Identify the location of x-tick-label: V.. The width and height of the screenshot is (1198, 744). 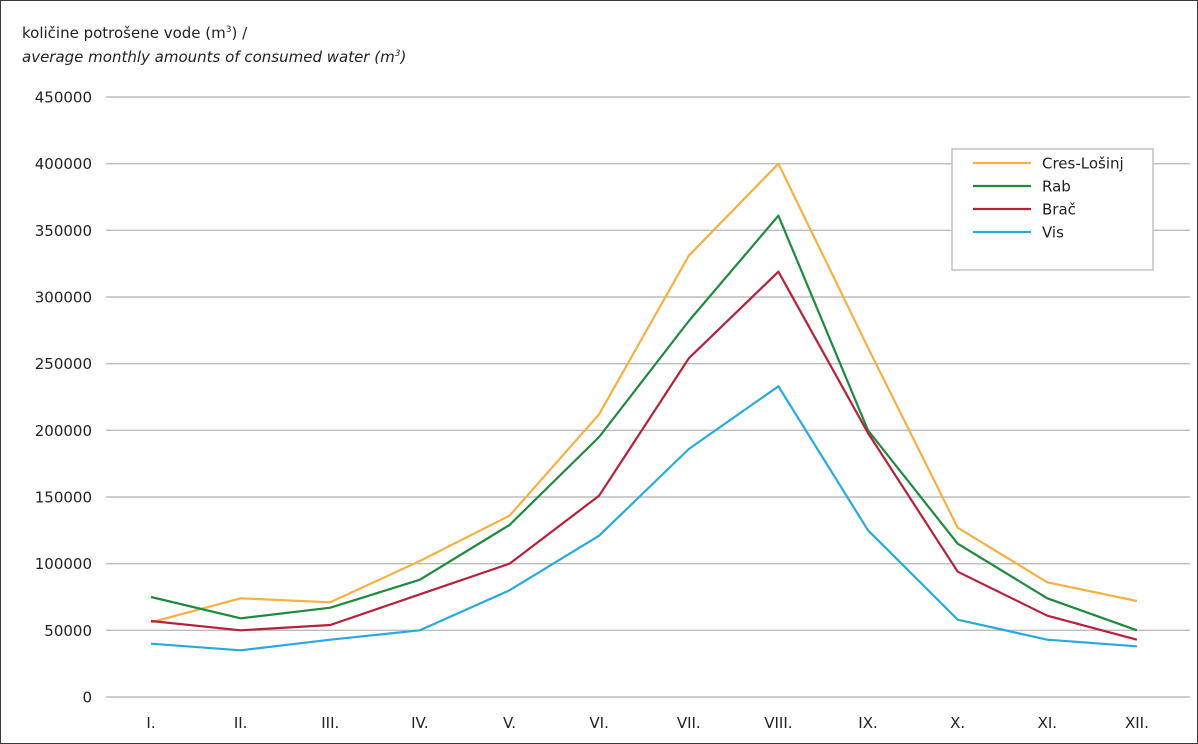
(509, 723).